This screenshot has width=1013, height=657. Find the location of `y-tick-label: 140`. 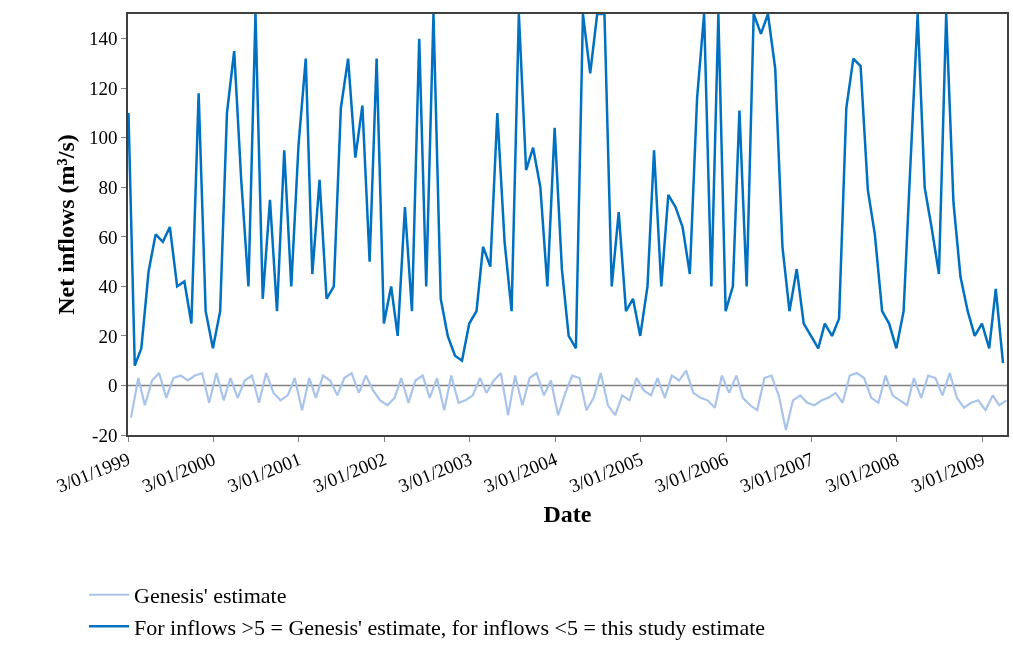

y-tick-label: 140 is located at coordinates (103, 39).